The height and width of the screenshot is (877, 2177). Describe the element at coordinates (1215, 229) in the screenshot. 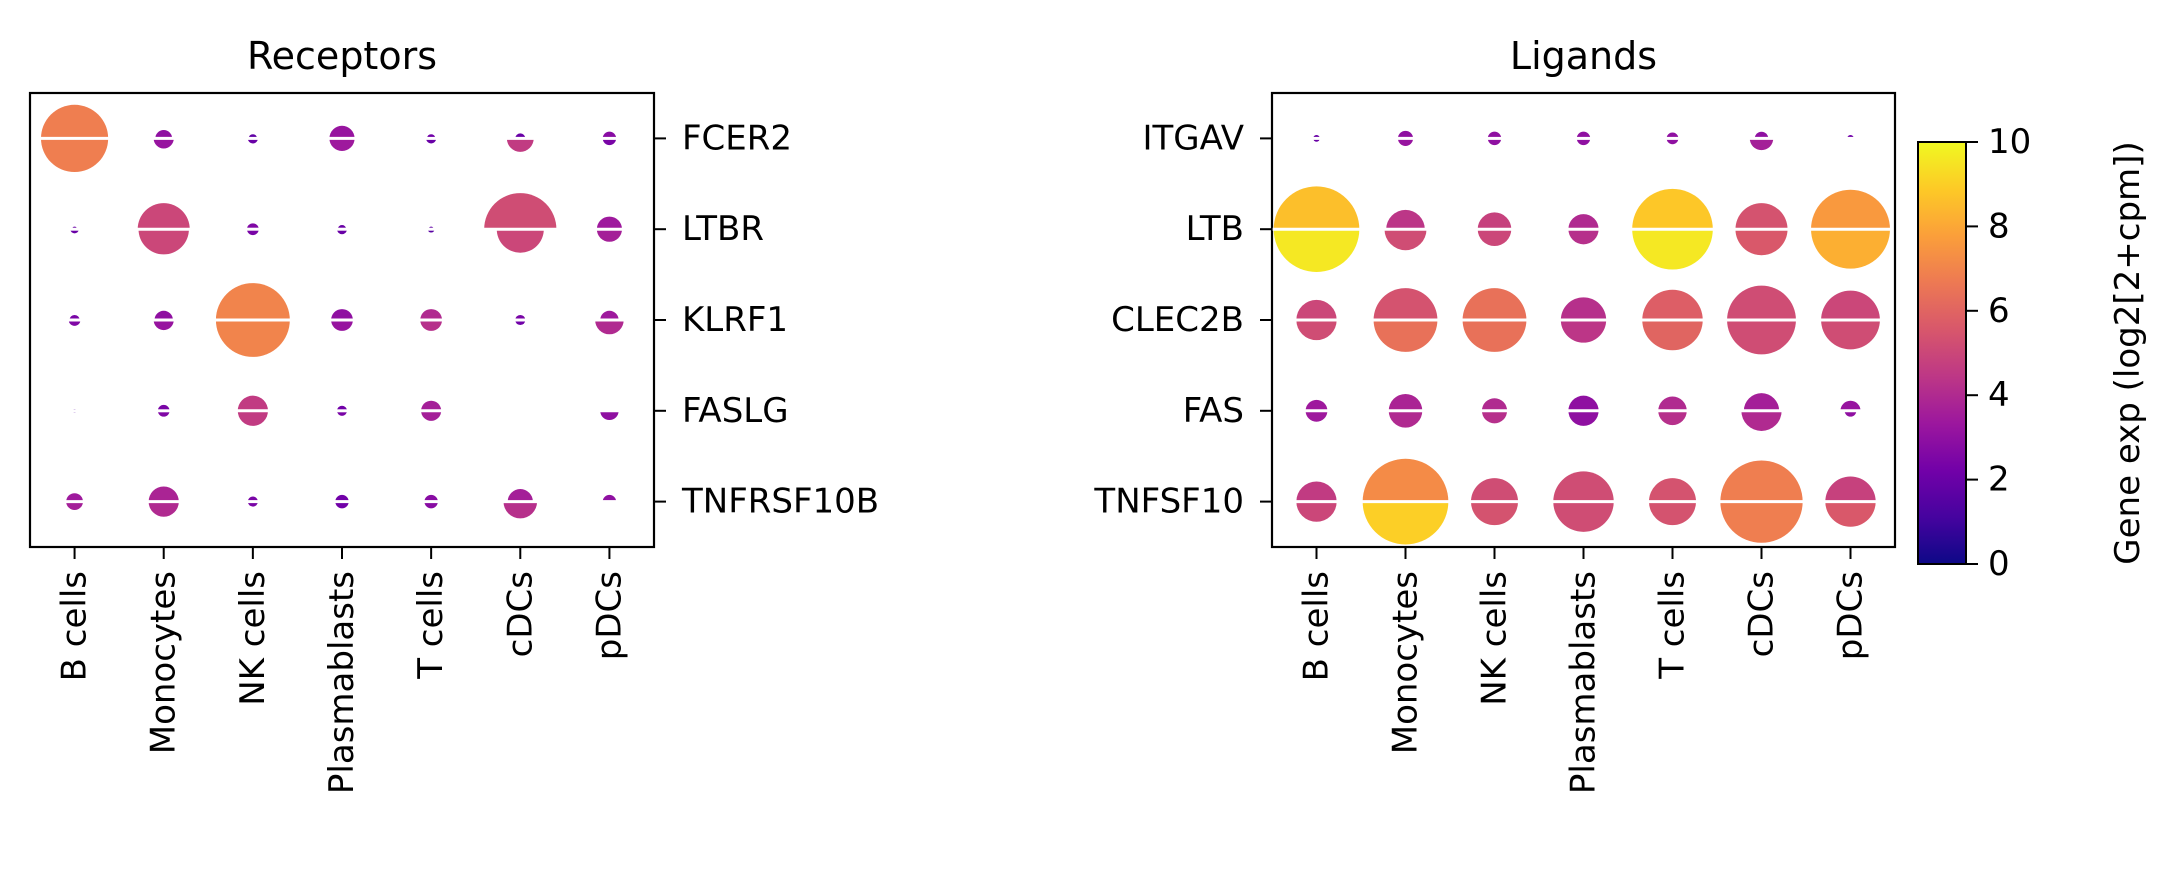

I see `y-tick-label: LTB` at that location.